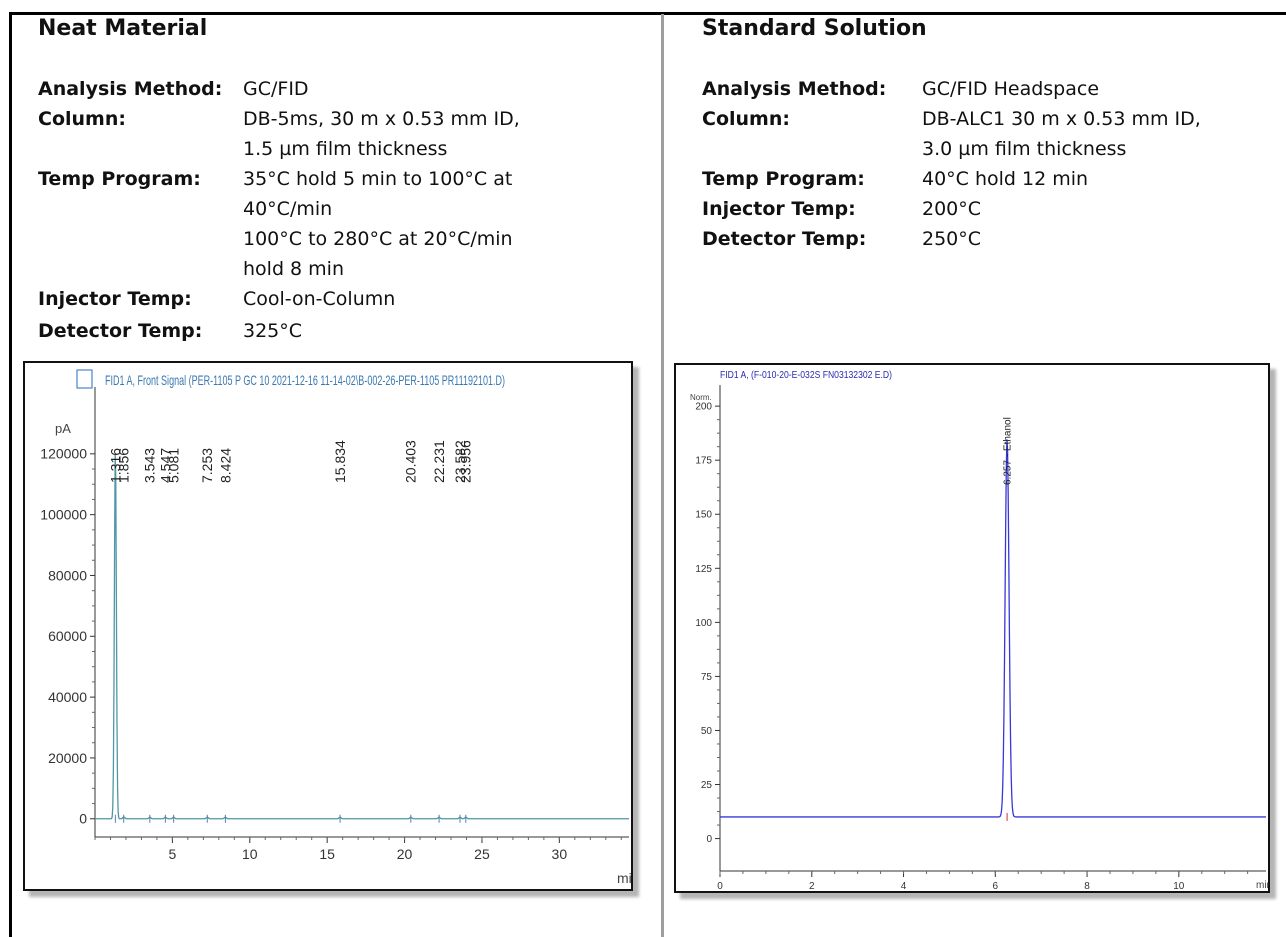 Image resolution: width=1286 pixels, height=937 pixels. Describe the element at coordinates (560, 854) in the screenshot. I see `chart1-x-tick-label-5: 30` at that location.